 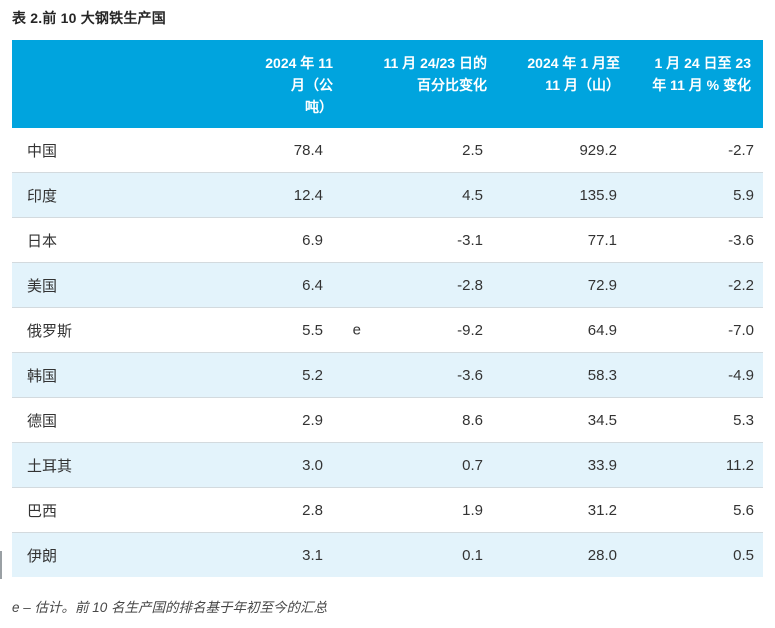 I want to click on pct-change-cell: -3.1, so click(x=470, y=240).